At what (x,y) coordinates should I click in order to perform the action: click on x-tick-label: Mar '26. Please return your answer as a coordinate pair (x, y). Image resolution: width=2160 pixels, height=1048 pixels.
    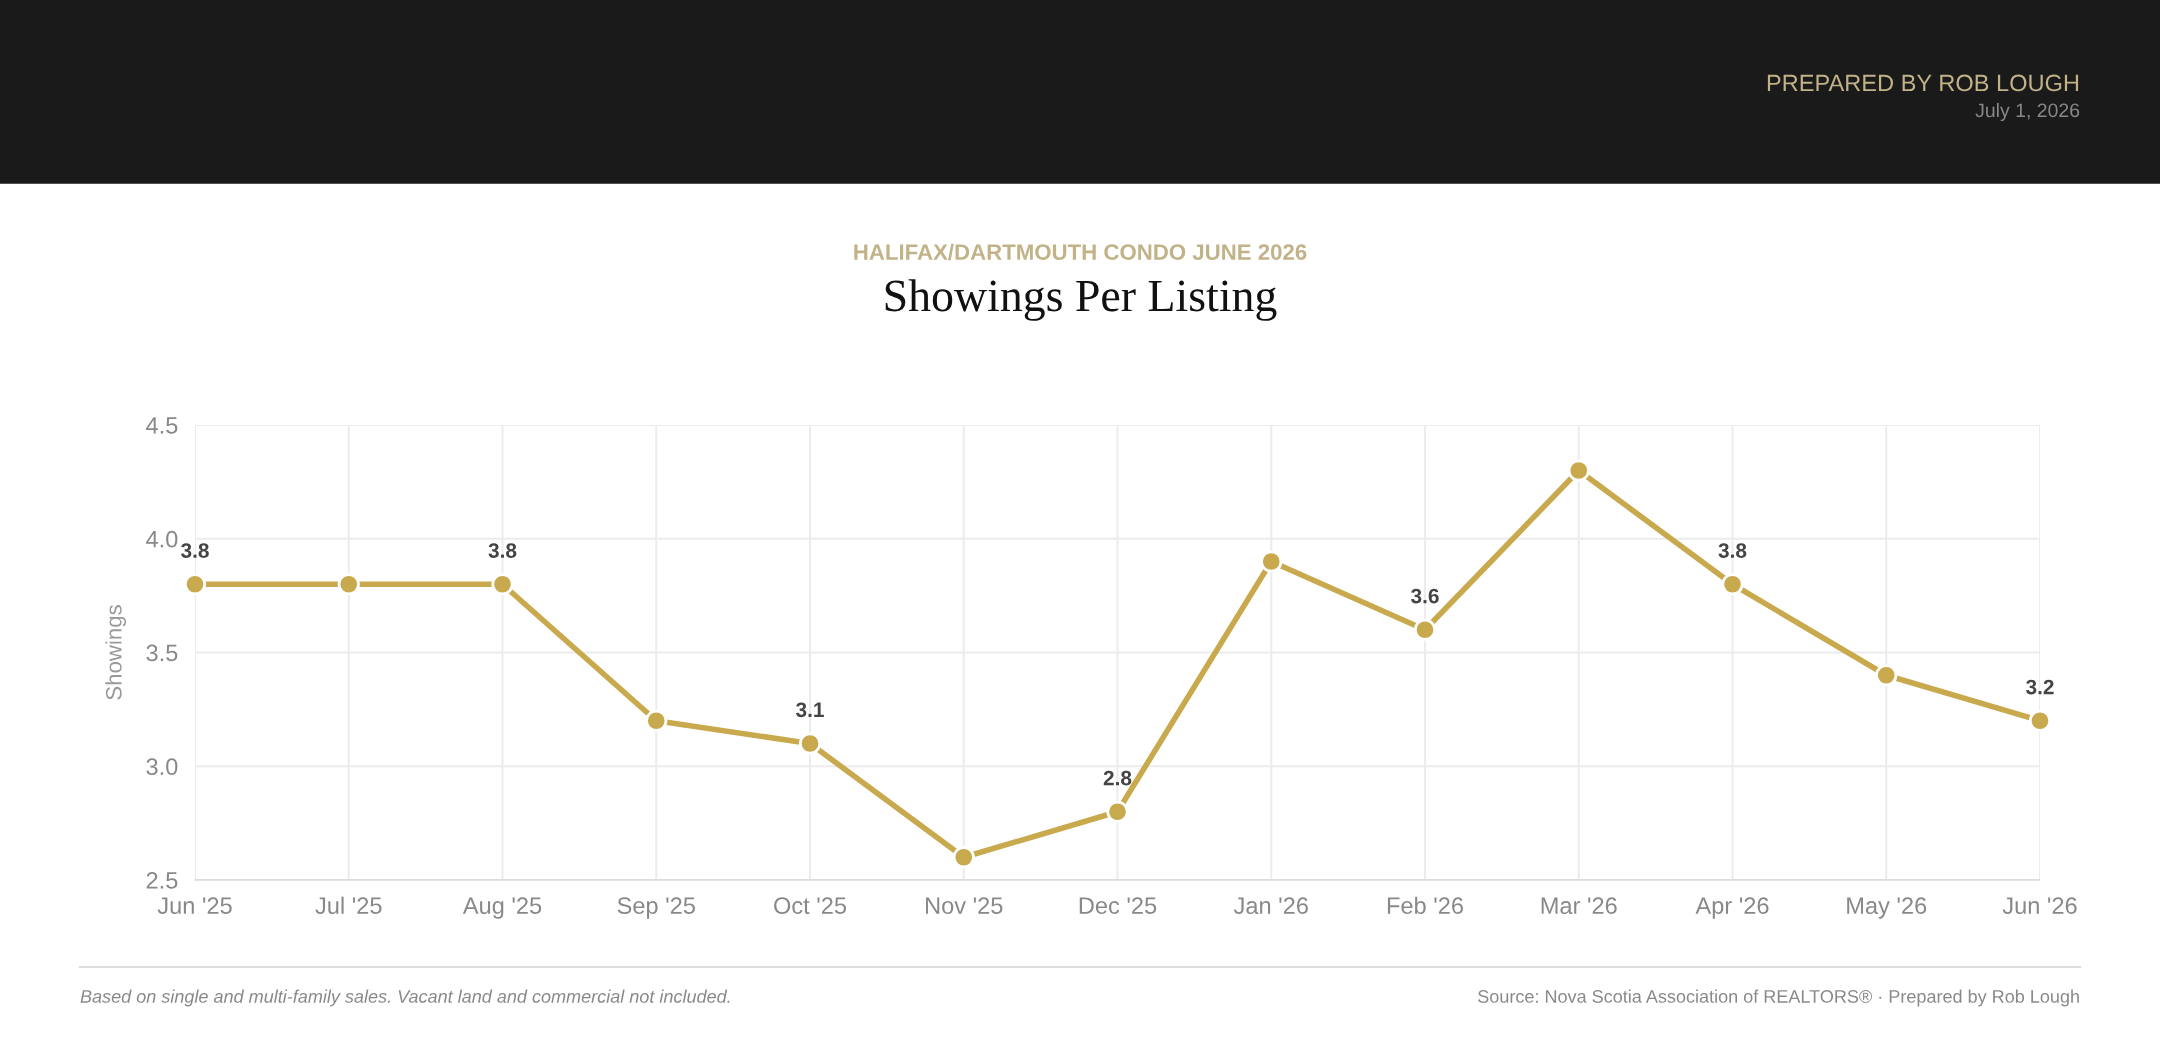
    Looking at the image, I should click on (1579, 906).